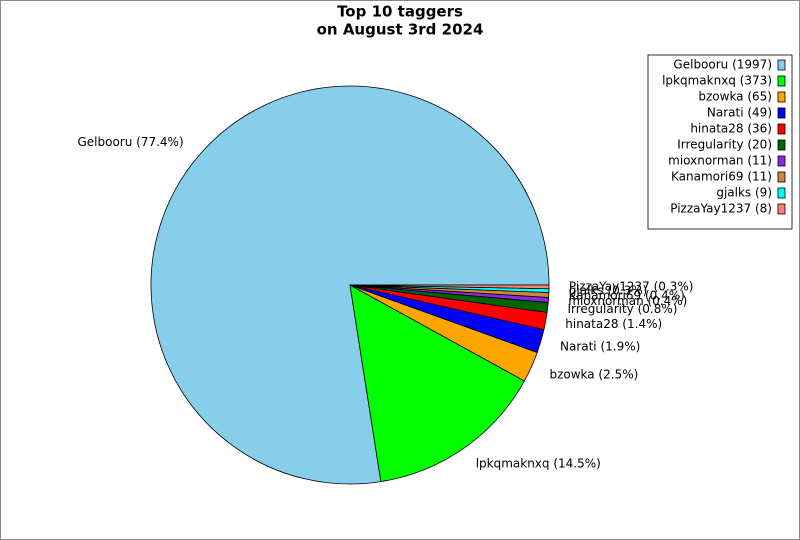 This screenshot has width=800, height=540. Describe the element at coordinates (622, 309) in the screenshot. I see `slice-label: Irregularity (0.8%)` at that location.